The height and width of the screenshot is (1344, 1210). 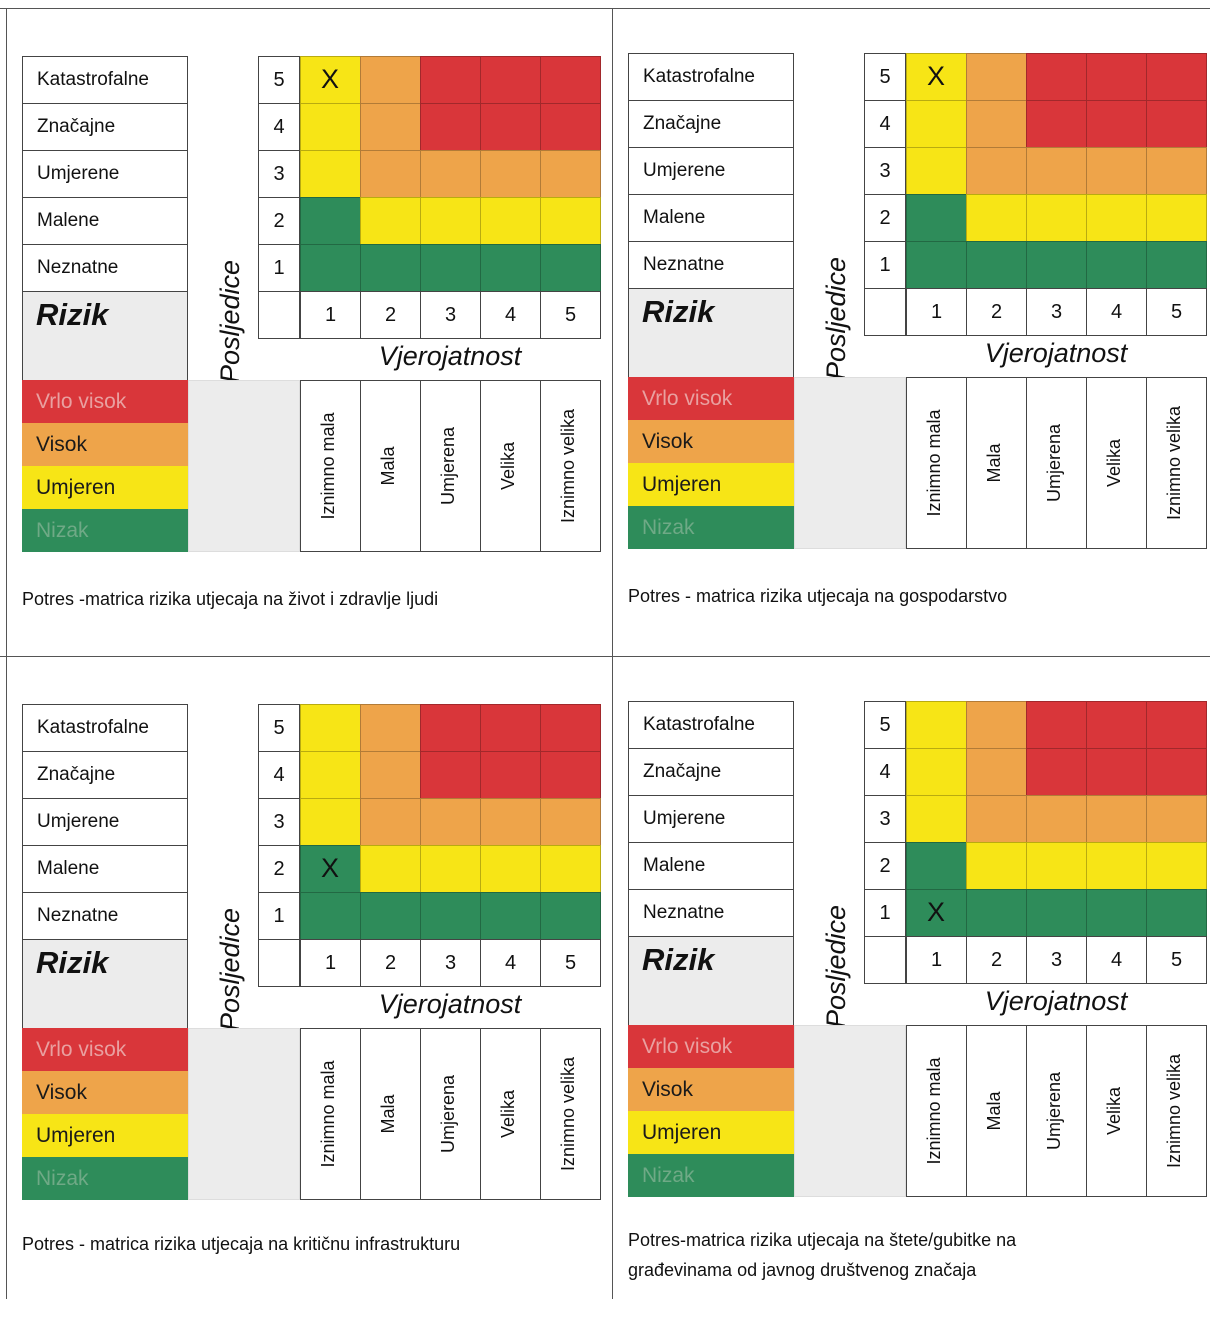 What do you see at coordinates (996, 960) in the screenshot?
I see `column-number: 2` at bounding box center [996, 960].